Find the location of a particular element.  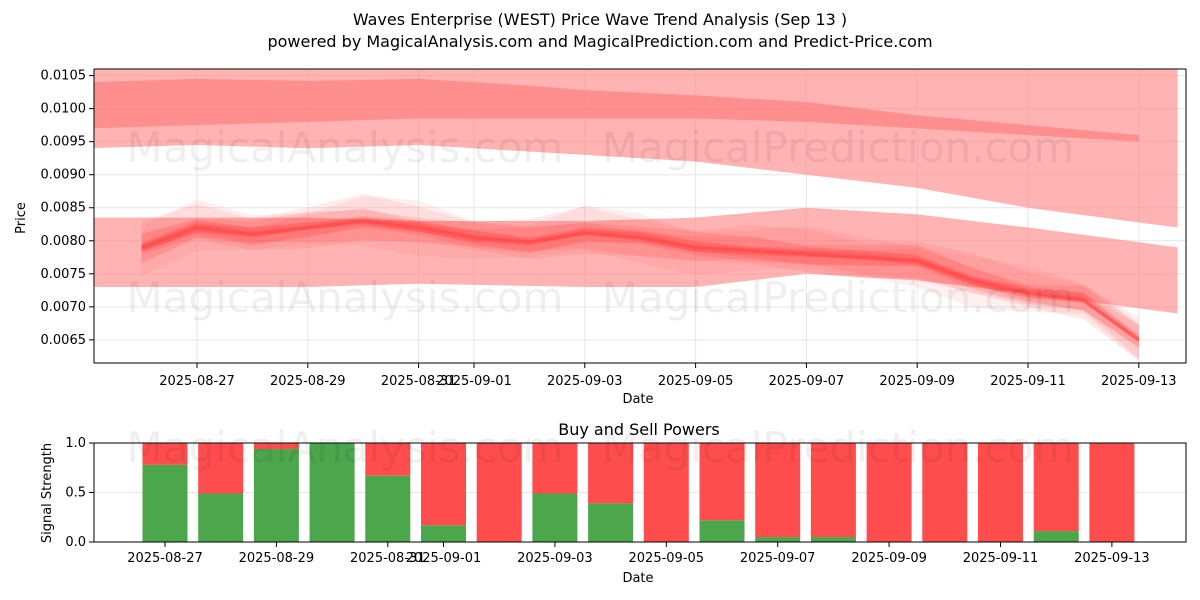

bottom-chart-title: Buy and Sell Powers is located at coordinates (639, 429).